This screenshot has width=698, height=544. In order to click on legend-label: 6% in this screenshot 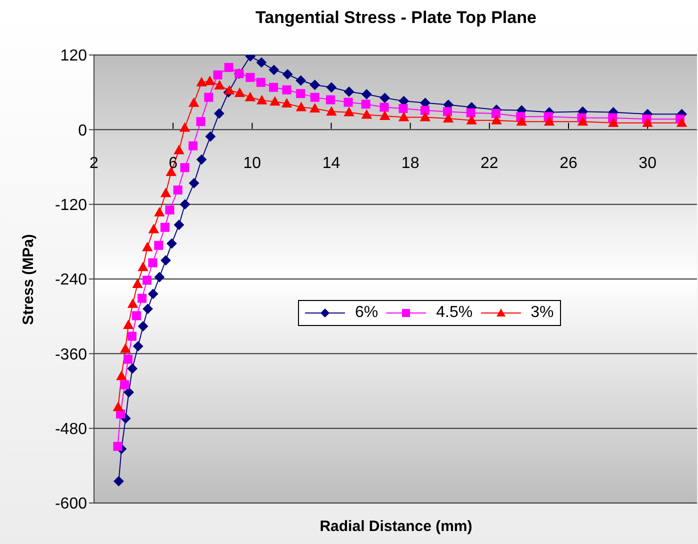, I will do `click(366, 313)`.